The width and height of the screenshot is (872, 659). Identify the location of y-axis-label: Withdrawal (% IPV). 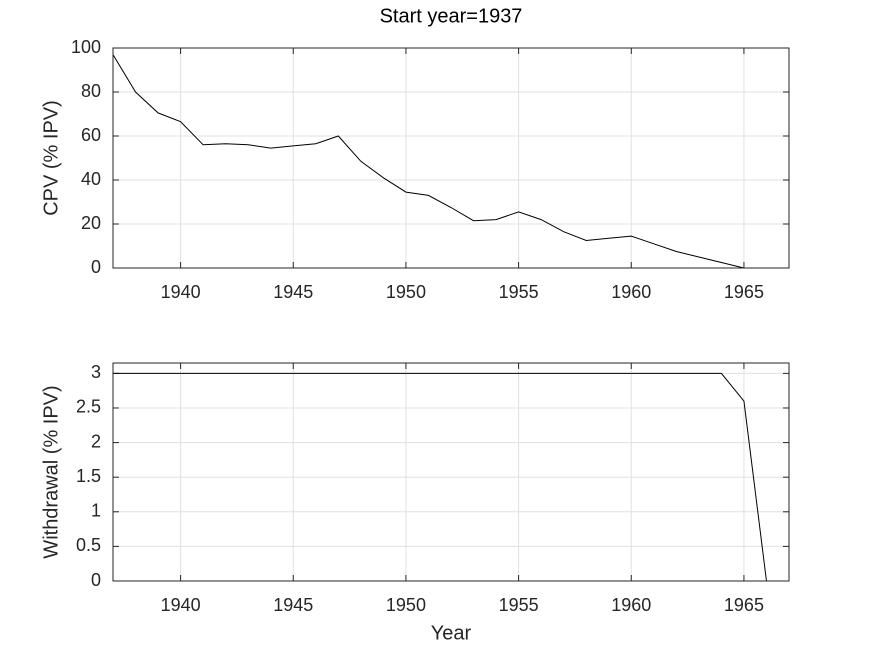
(51, 471).